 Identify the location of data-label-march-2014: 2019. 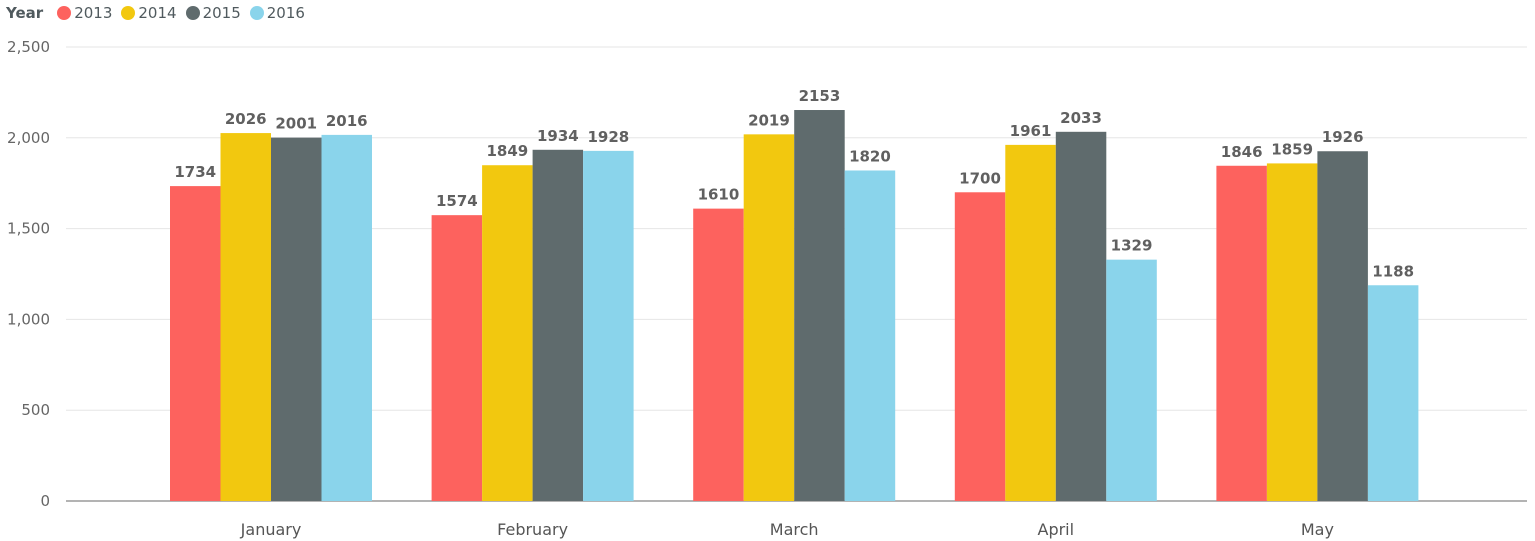
(769, 120).